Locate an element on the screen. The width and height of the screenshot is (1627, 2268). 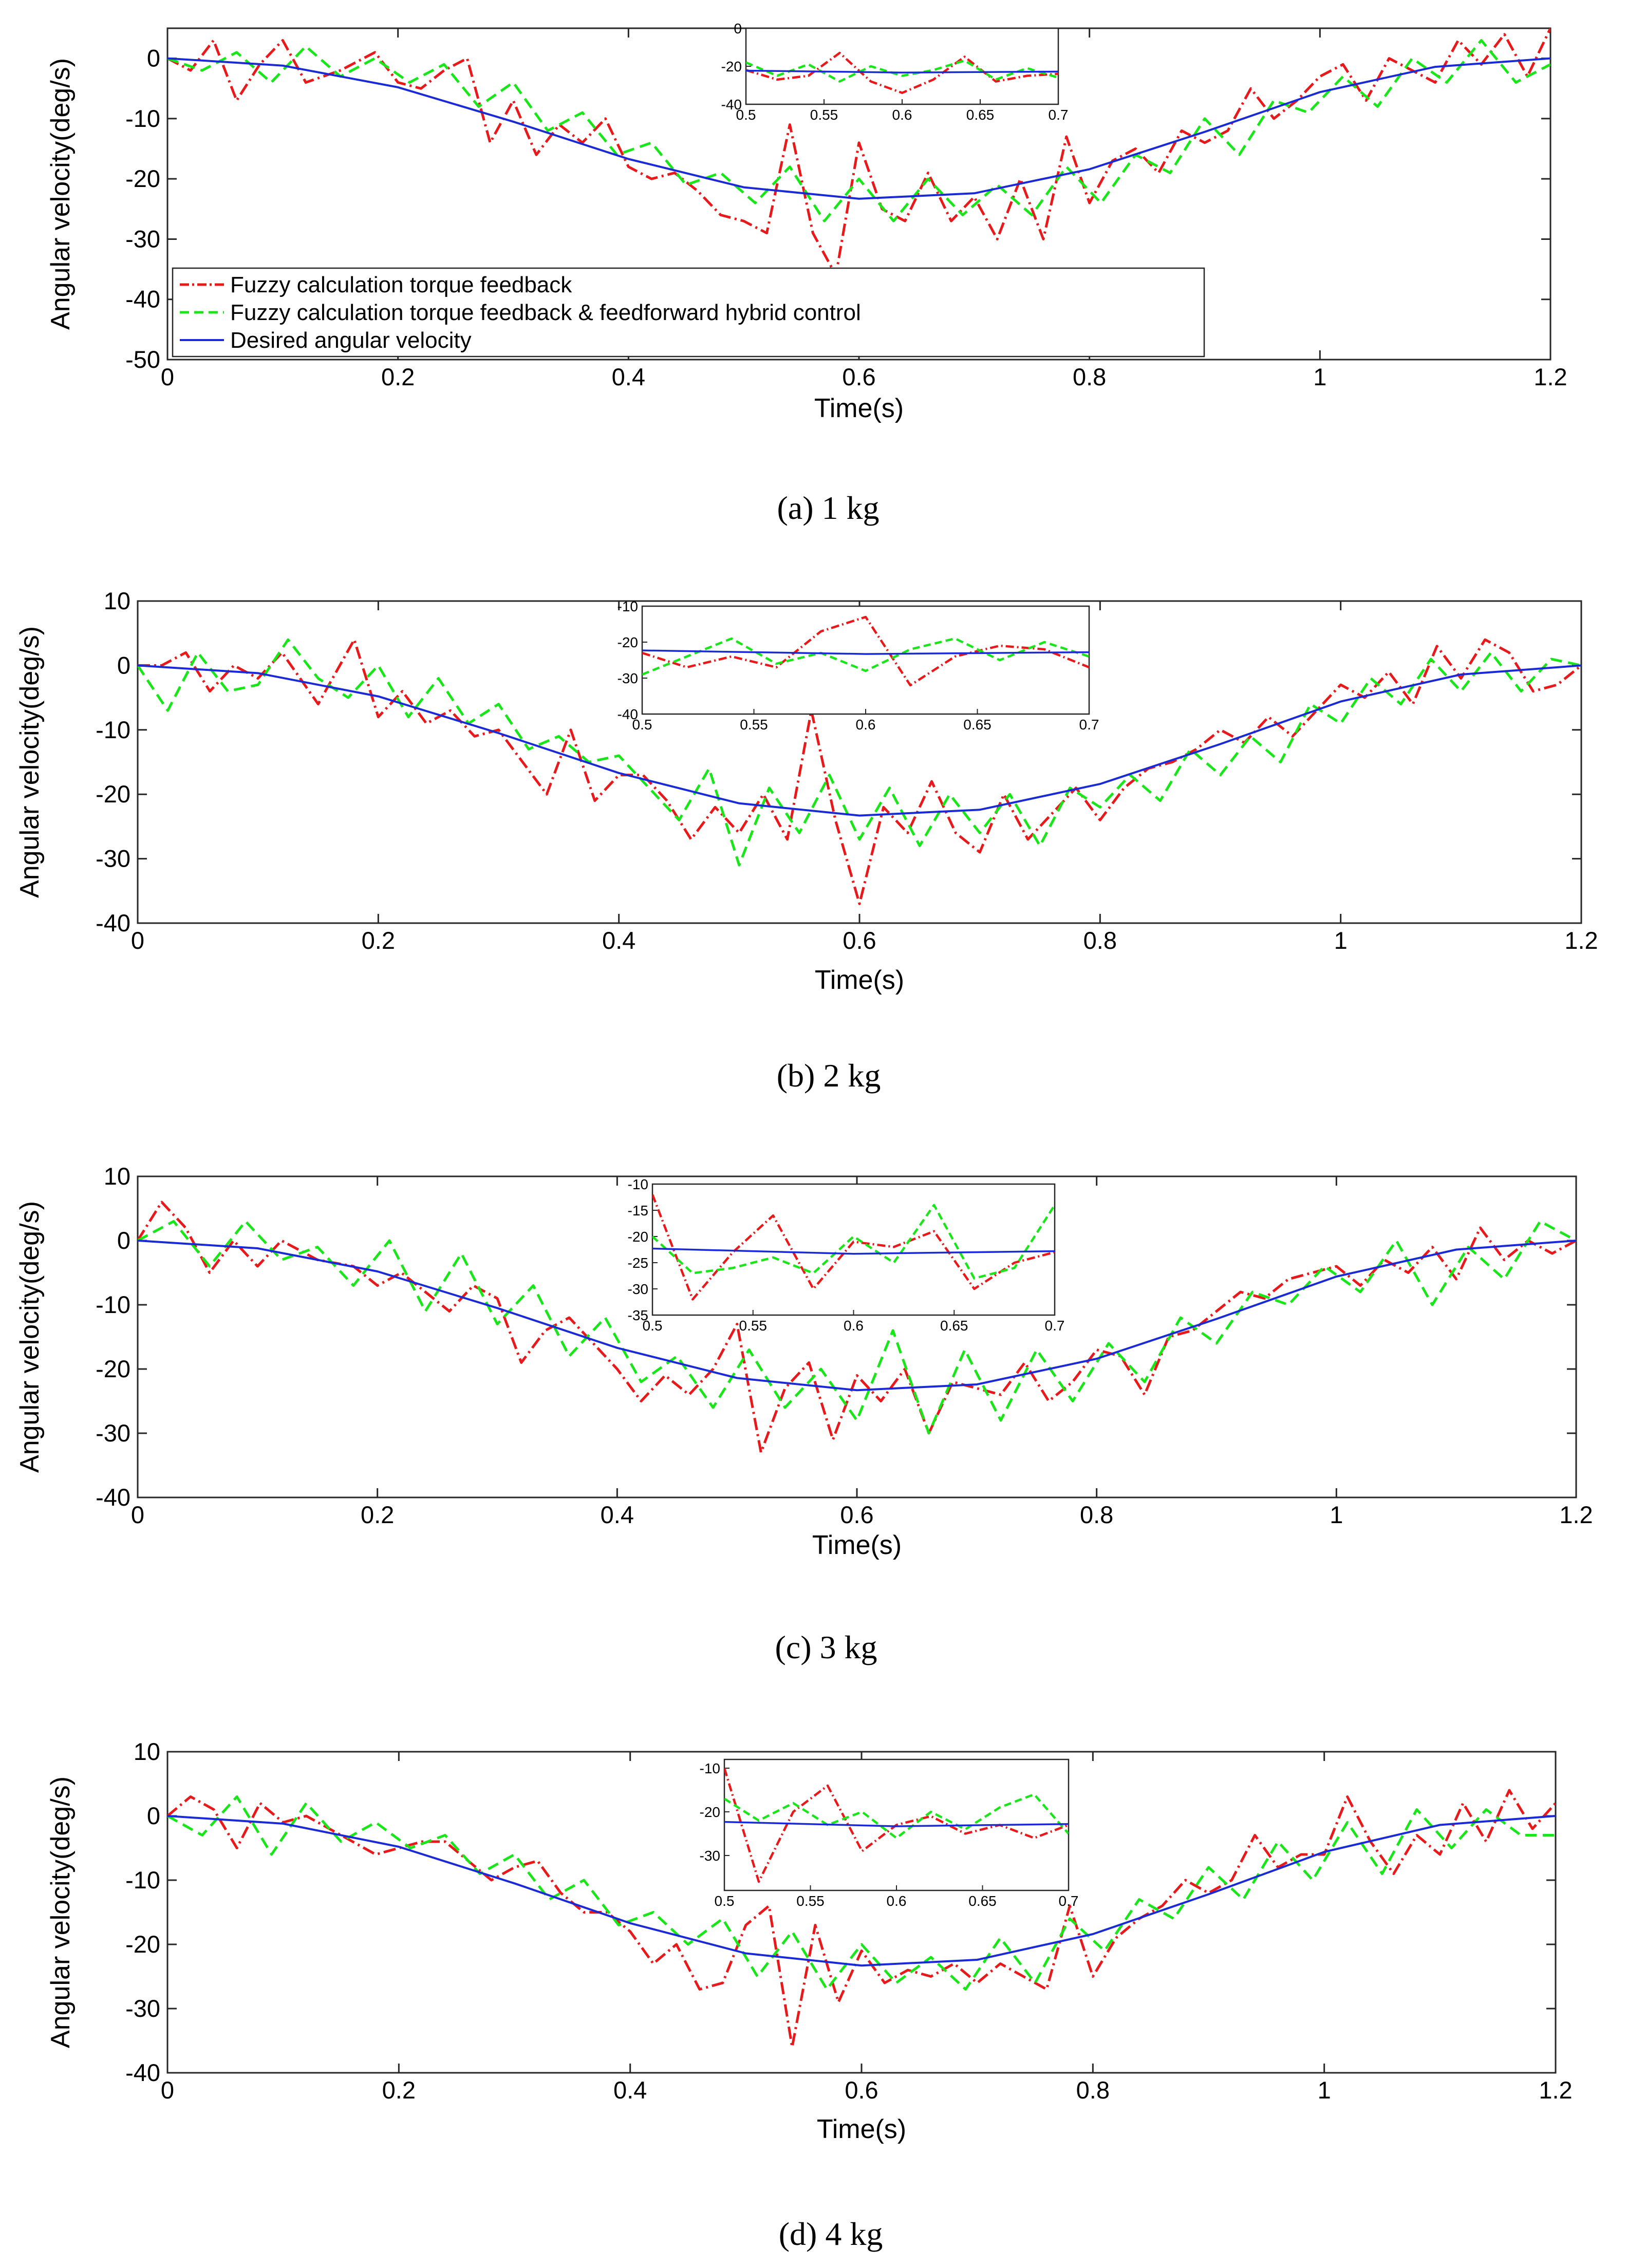
inset-y-tick-label: -15 is located at coordinates (638, 1211).